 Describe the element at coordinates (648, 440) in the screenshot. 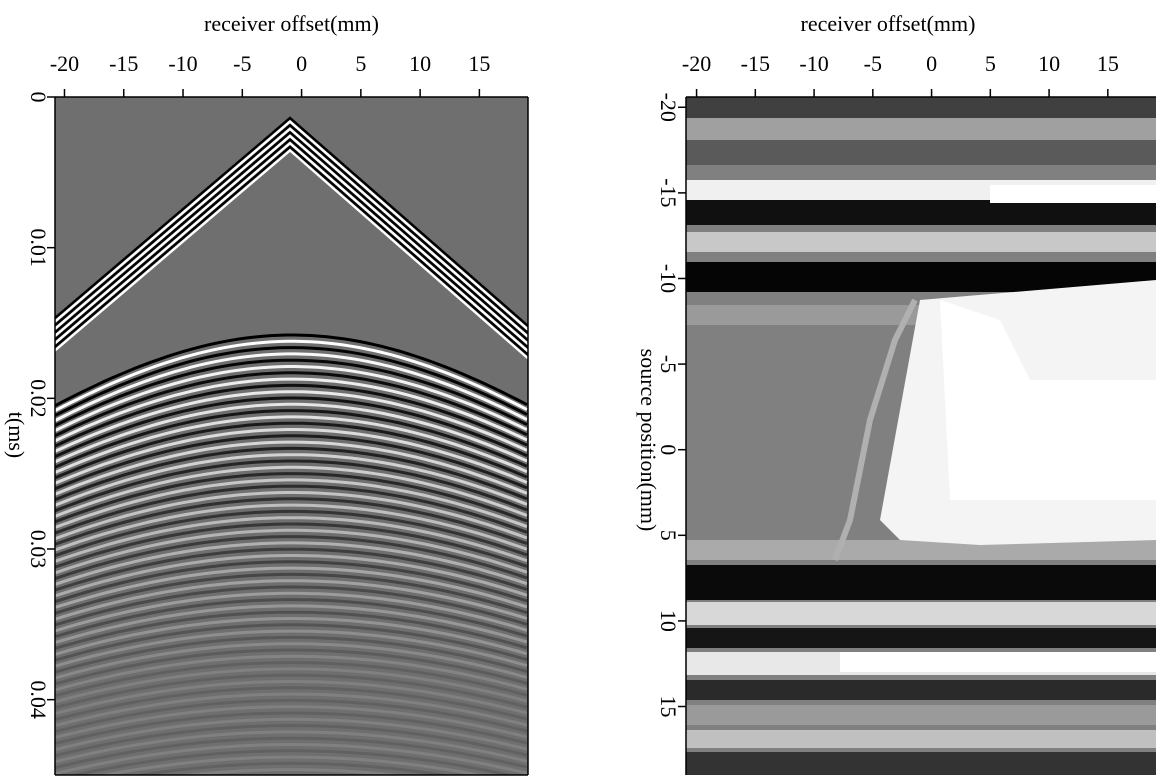

I see `y-axis-label: source position(mm)` at that location.